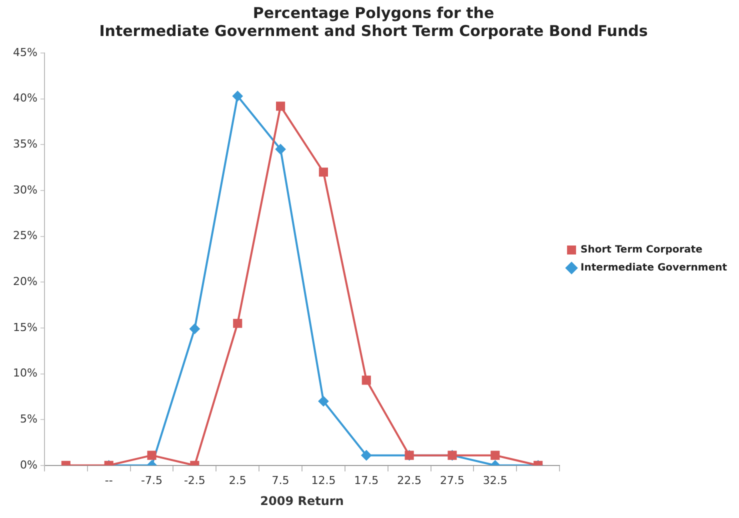 The width and height of the screenshot is (739, 518). I want to click on x-tick-label: 12.5, so click(323, 480).